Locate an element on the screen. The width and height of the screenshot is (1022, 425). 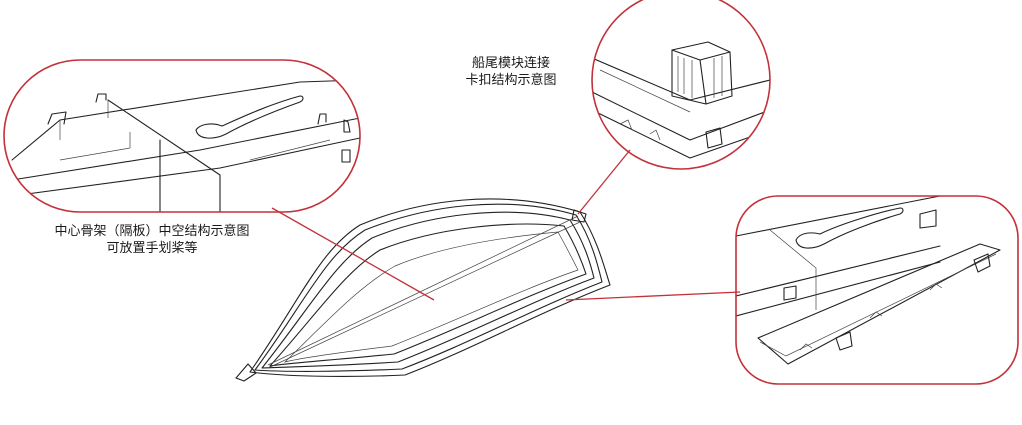
callout-center-frame is located at coordinates (182, 136).